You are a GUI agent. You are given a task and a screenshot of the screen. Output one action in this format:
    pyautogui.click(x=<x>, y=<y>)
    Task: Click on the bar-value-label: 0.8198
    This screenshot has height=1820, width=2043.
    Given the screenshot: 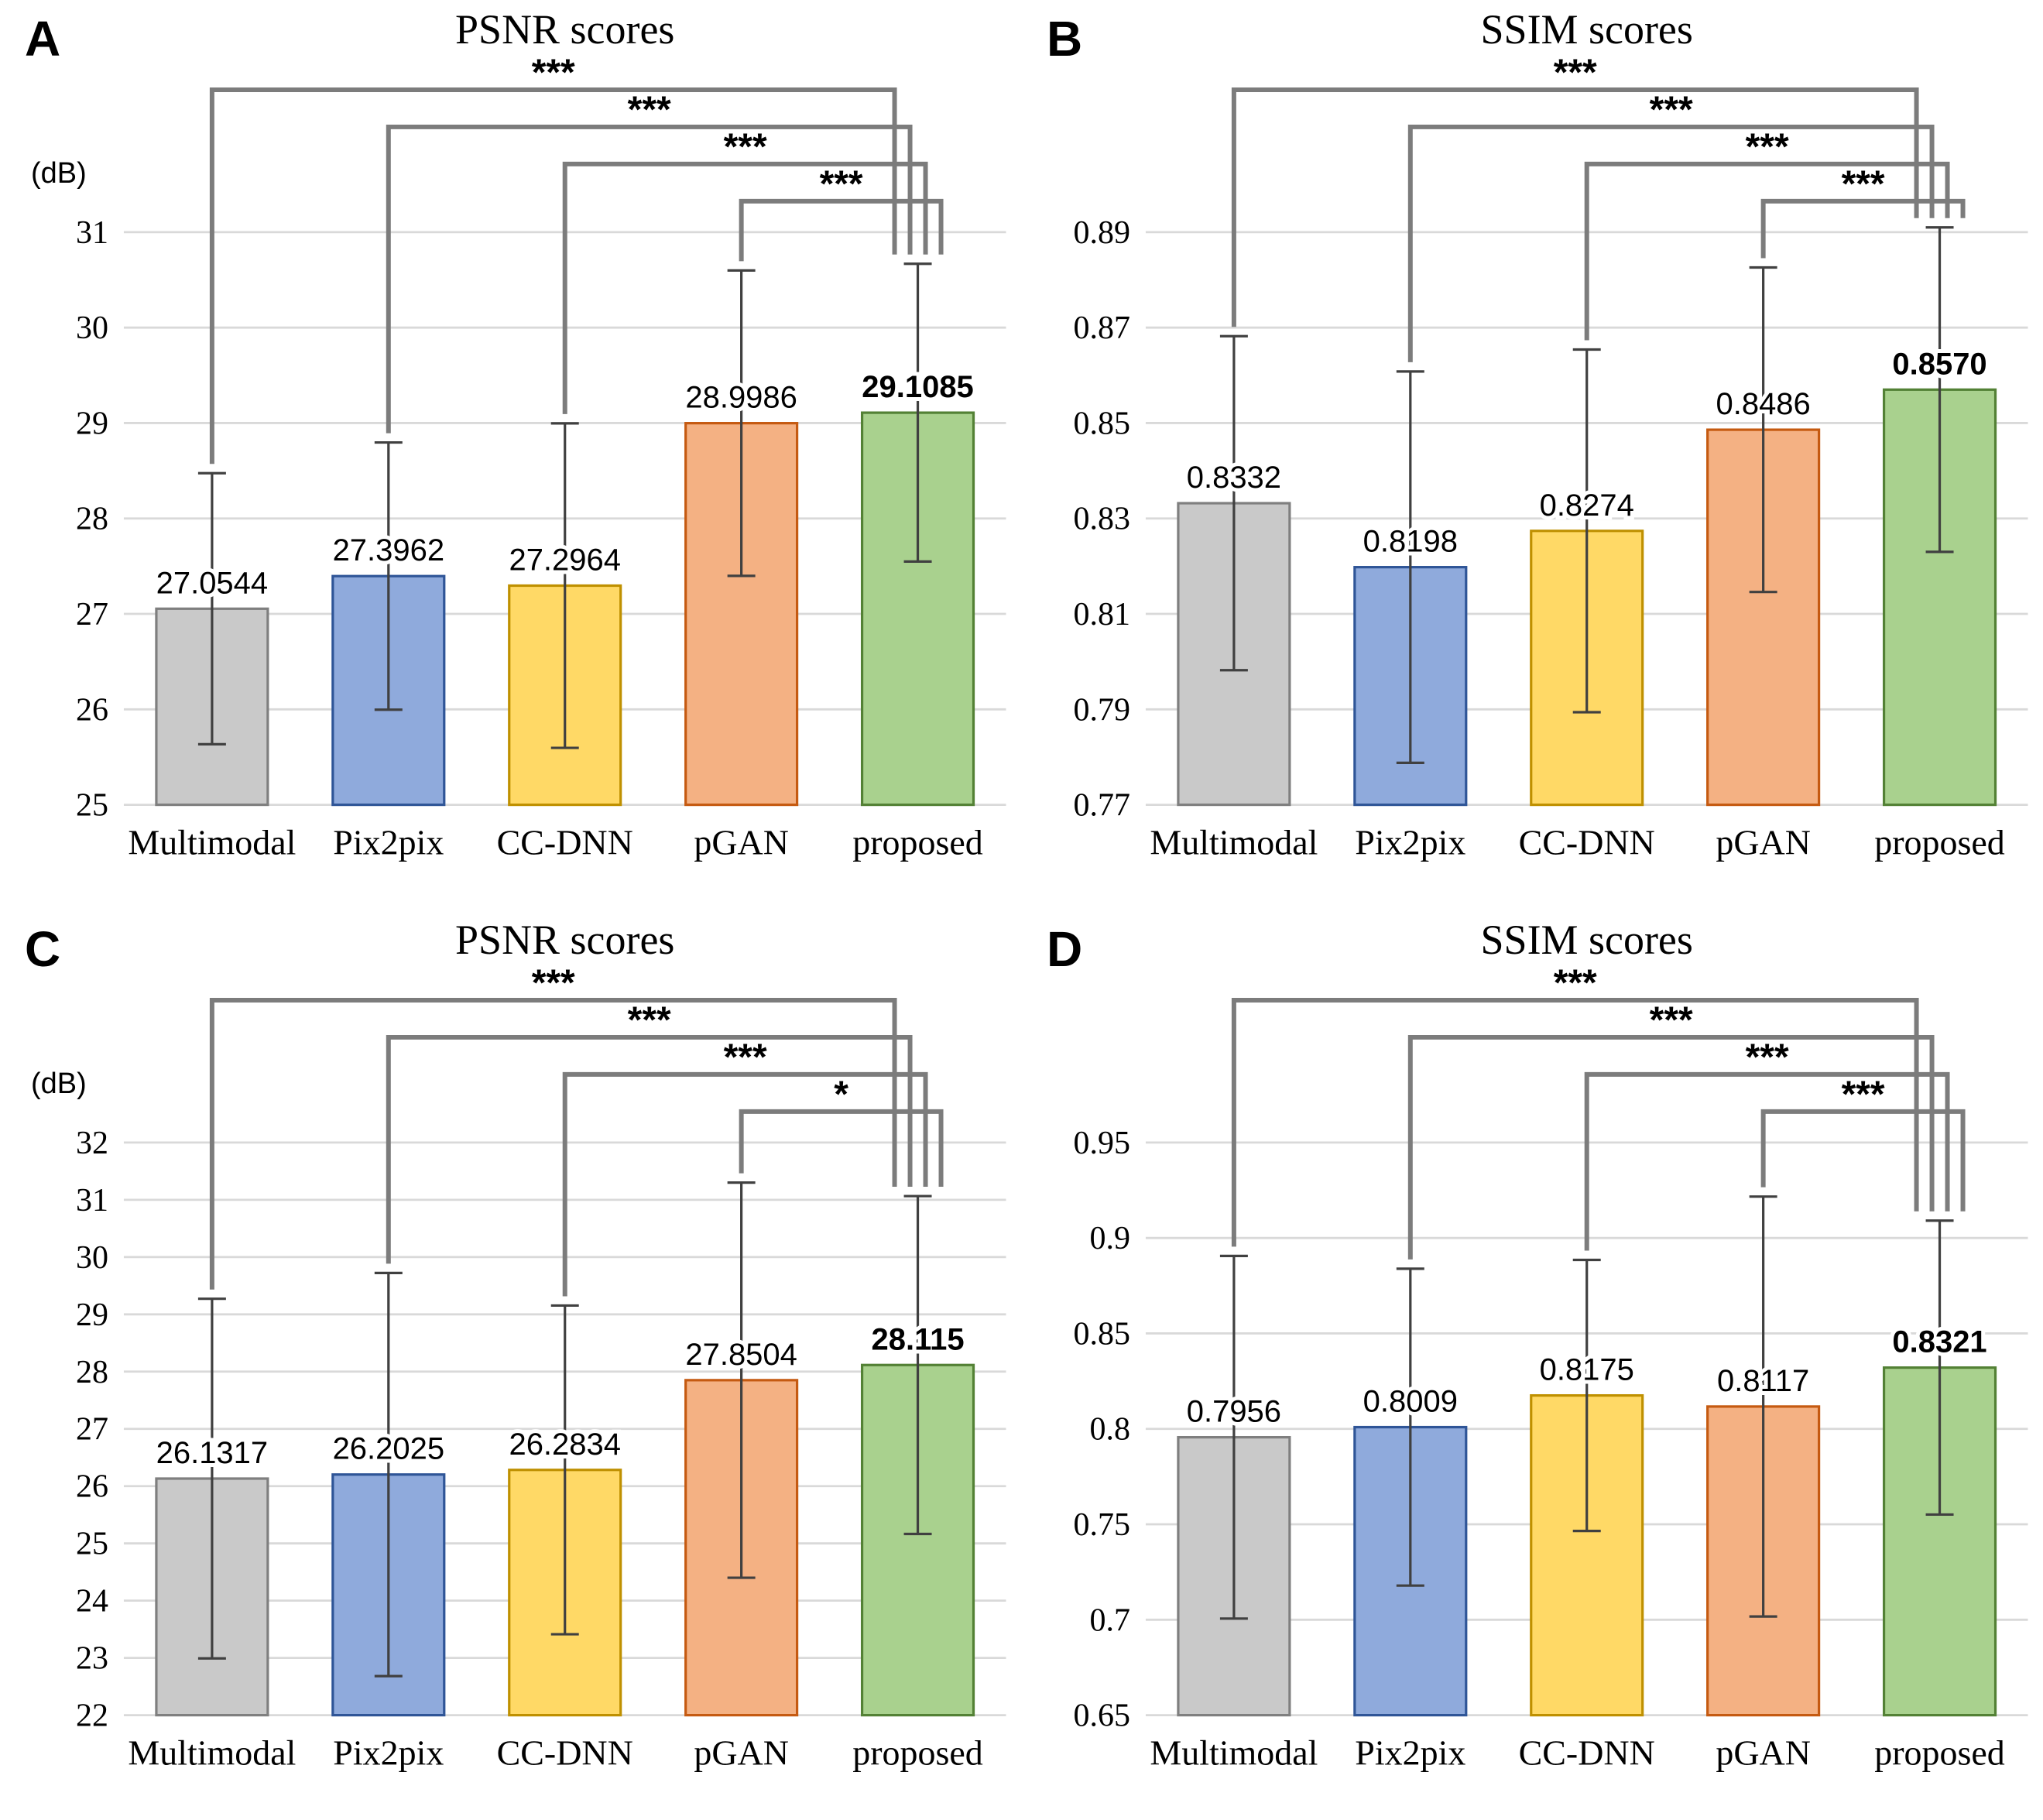 What is the action you would take?
    pyautogui.click(x=1410, y=542)
    